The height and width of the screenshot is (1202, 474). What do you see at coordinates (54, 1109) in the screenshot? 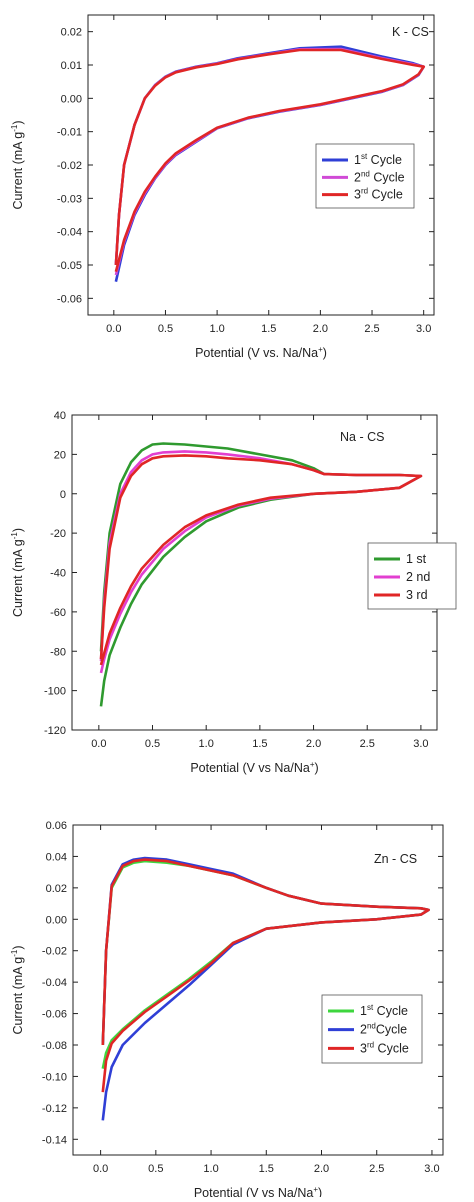
I see `y-tick-label: -0.12` at bounding box center [54, 1109].